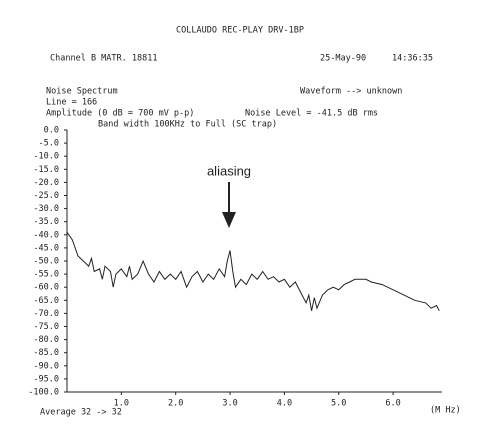 This screenshot has width=493, height=442. Describe the element at coordinates (46, 340) in the screenshot. I see `y-tick-label: -80.0` at that location.